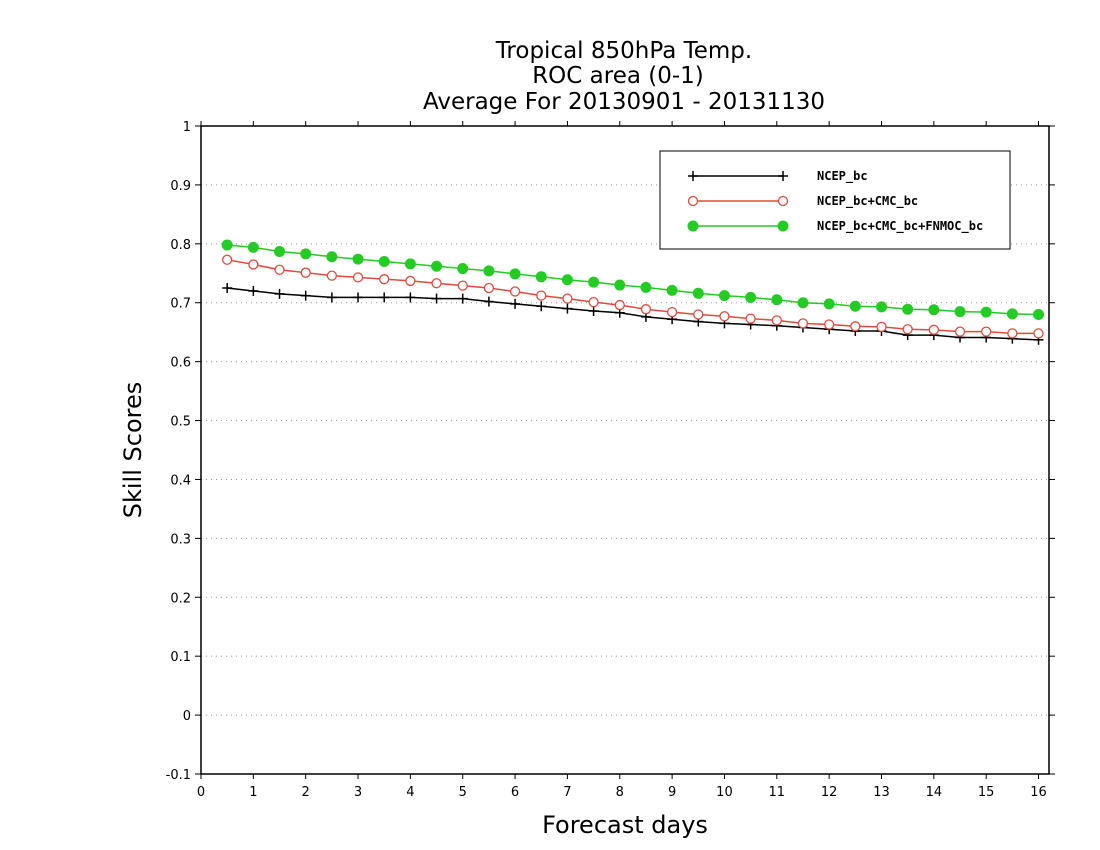 The width and height of the screenshot is (1100, 850). Describe the element at coordinates (180, 304) in the screenshot. I see `y-tick-label: 0.7` at that location.